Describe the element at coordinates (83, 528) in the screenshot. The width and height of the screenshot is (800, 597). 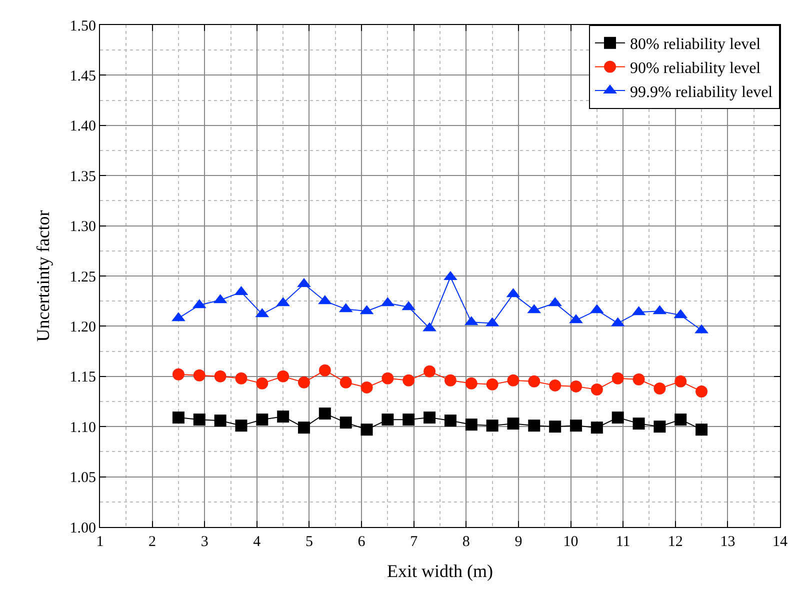
I see `y-tick-label: 1.00` at that location.